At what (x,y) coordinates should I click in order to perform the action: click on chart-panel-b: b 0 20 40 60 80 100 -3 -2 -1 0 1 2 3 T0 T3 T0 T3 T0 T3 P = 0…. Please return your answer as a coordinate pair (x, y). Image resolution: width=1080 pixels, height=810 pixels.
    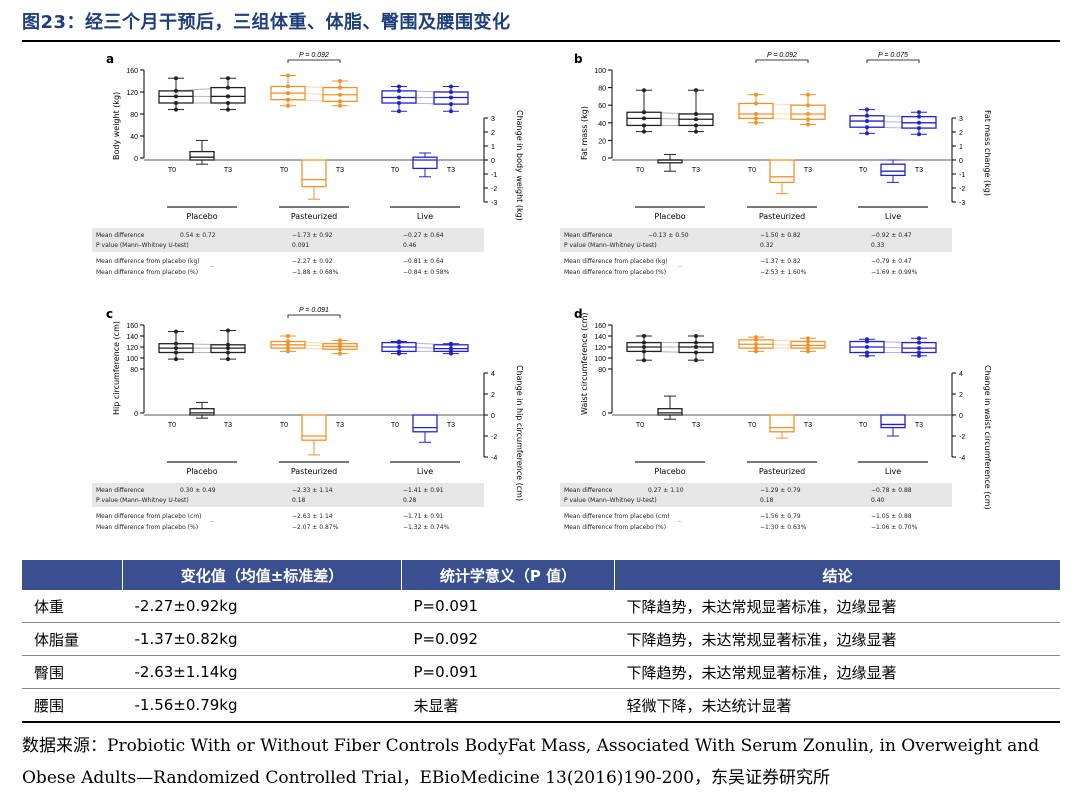
    Looking at the image, I should click on (790, 170).